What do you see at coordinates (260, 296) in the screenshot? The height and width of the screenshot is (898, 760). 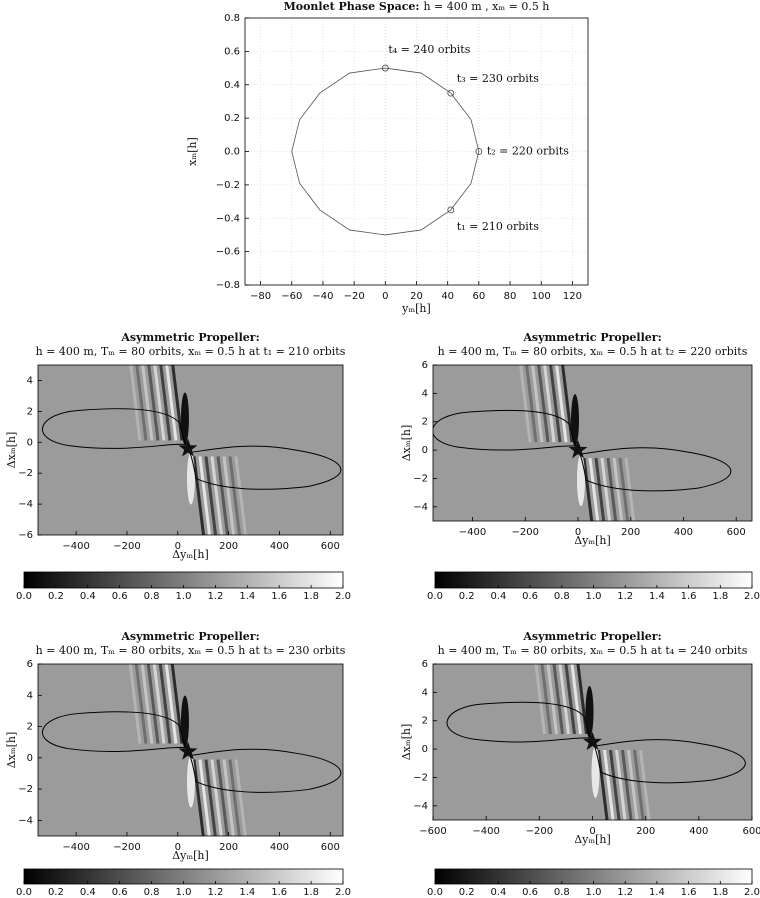 I see `x-tick-label: −80` at bounding box center [260, 296].